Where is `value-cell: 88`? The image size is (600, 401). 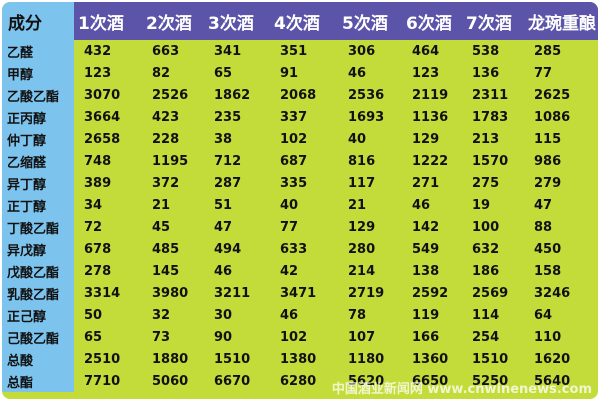
value-cell: 88 is located at coordinates (543, 227).